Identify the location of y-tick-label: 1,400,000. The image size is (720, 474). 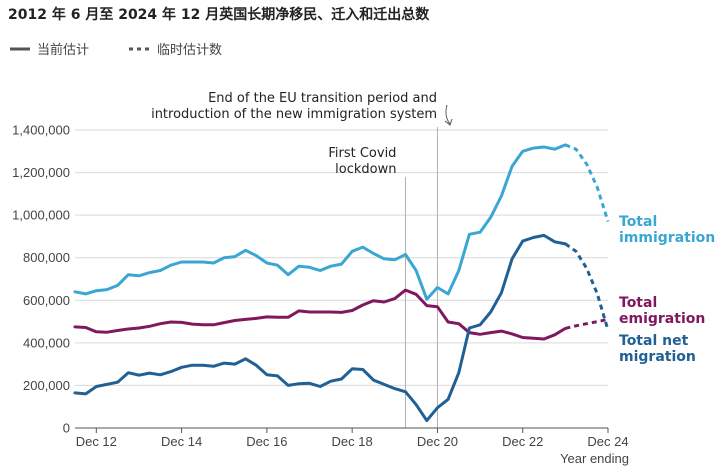
(41, 130).